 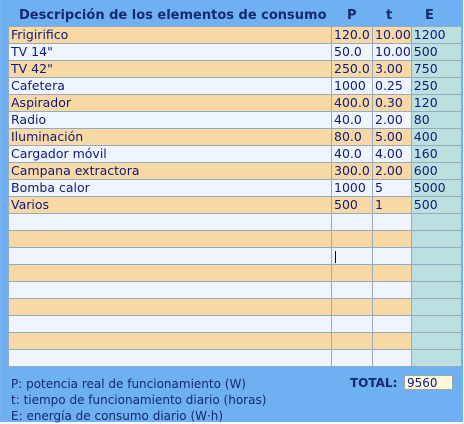 I want to click on power-cell: 80.0, so click(x=352, y=137).